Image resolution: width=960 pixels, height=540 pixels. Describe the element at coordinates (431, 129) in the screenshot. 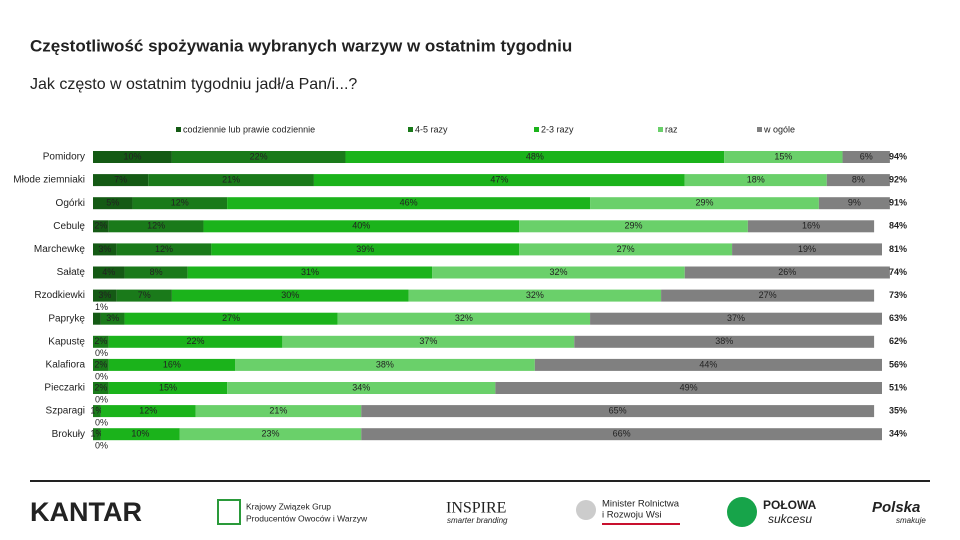

I see `legend-label: 4-5 razy` at that location.